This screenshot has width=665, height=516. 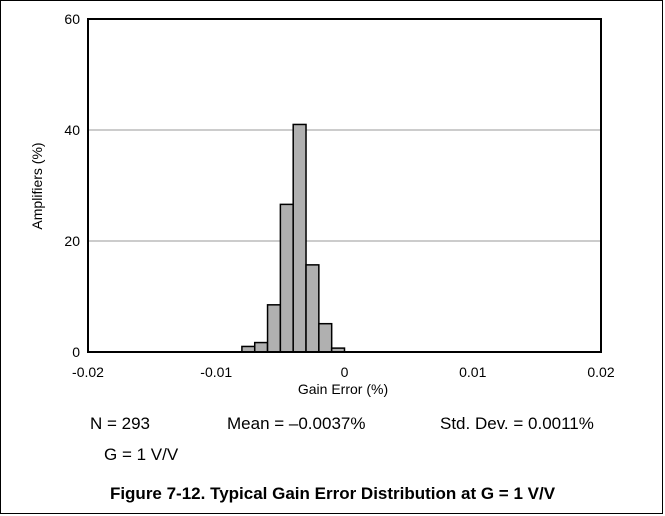 I want to click on x-tick-label: -0.01, so click(x=216, y=372).